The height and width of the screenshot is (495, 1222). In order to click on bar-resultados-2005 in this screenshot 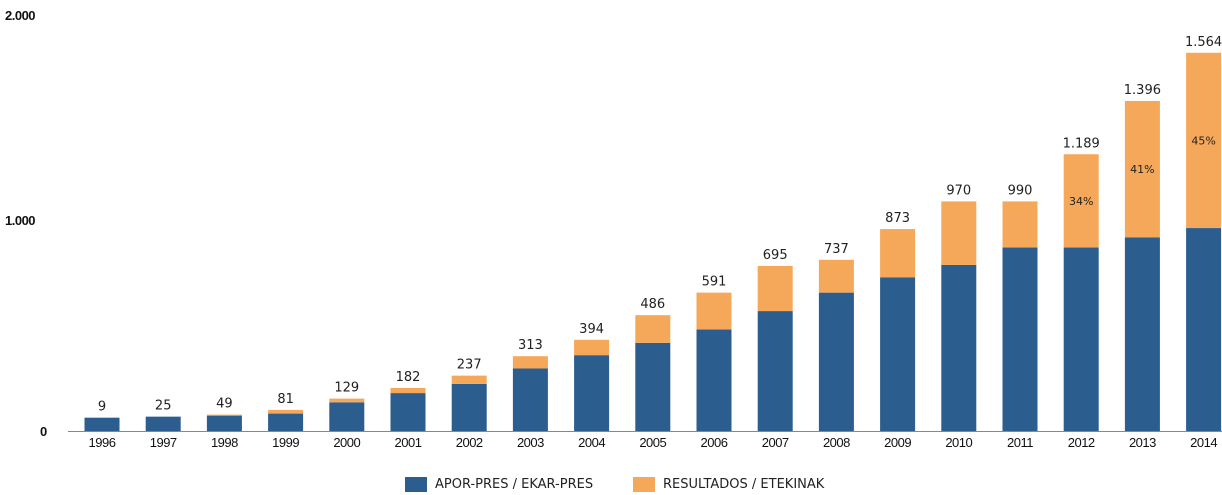, I will do `click(653, 329)`.